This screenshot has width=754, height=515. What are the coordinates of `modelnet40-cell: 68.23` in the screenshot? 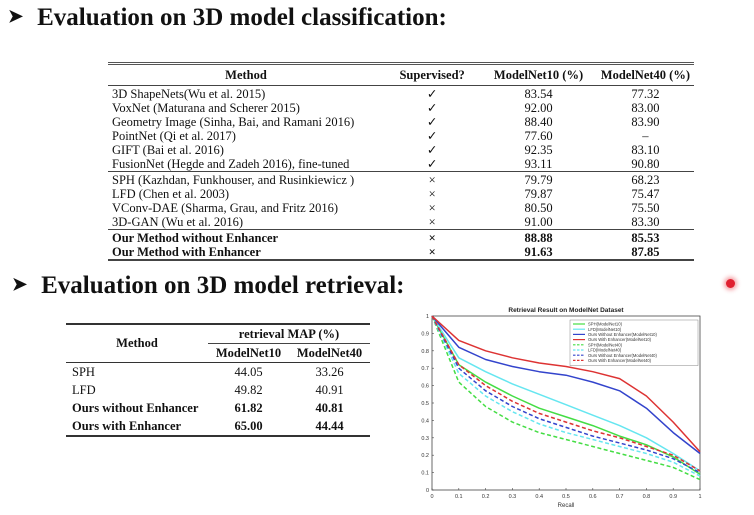 It's located at (645, 180).